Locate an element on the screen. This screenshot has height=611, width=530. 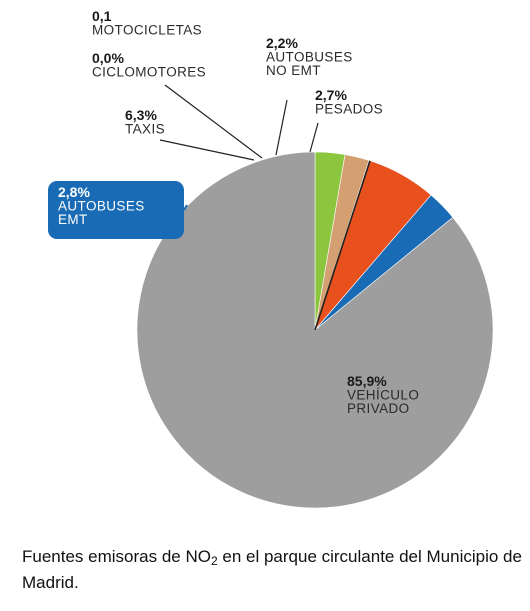
highlight-connector is located at coordinates (185, 207).